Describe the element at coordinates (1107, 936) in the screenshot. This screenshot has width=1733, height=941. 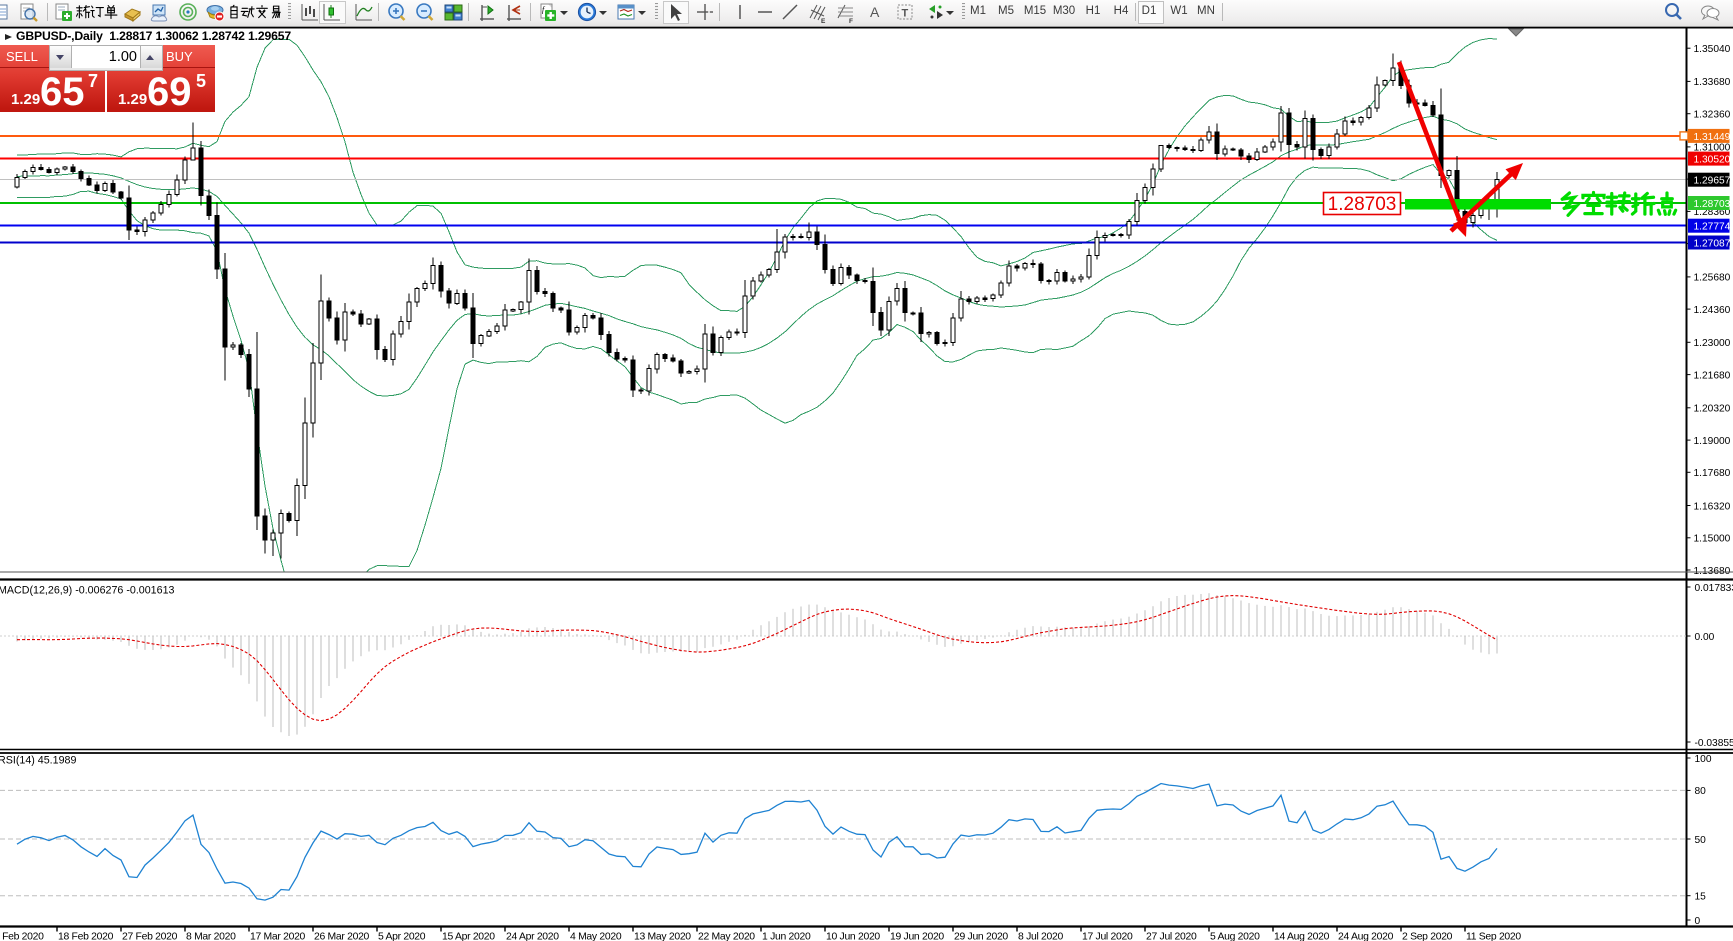
I see `svg-text: 17 Jul 2020` at that location.